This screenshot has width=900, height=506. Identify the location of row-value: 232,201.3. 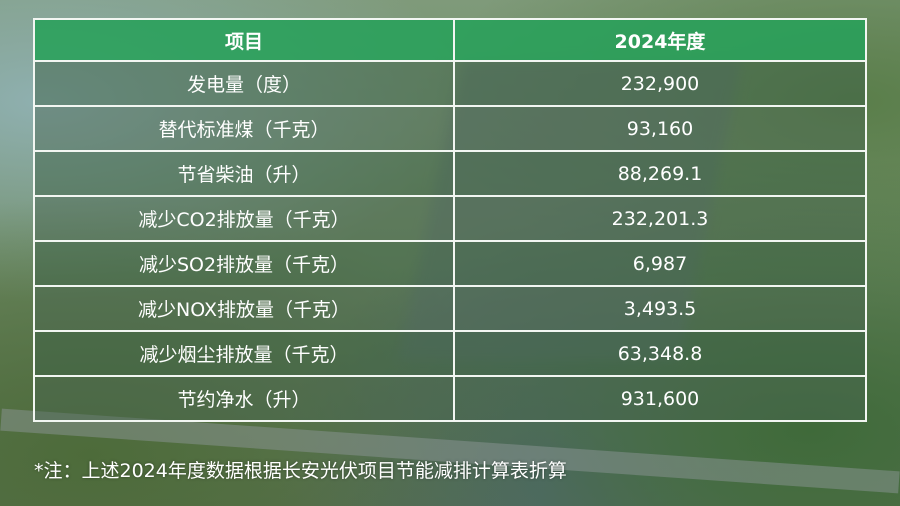
(660, 218).